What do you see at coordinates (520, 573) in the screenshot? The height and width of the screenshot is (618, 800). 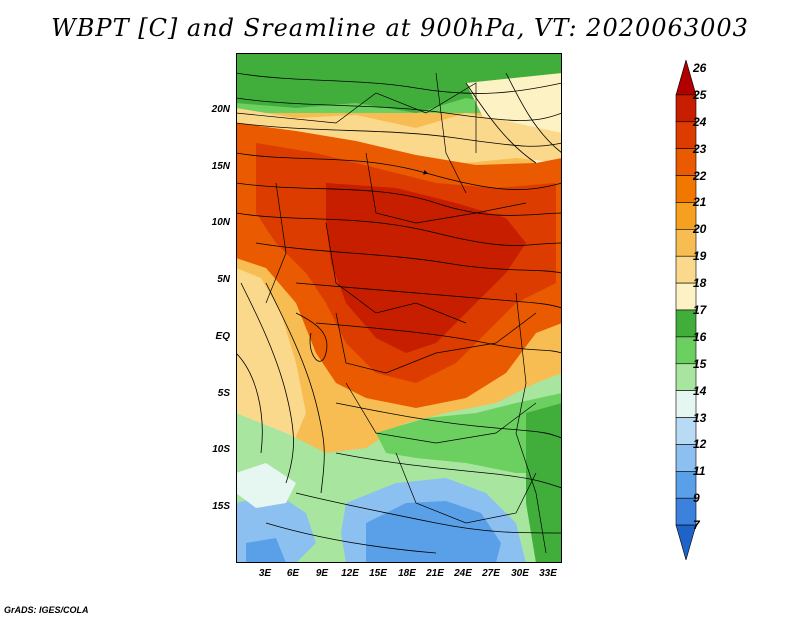 I see `lon-label: 30E` at bounding box center [520, 573].